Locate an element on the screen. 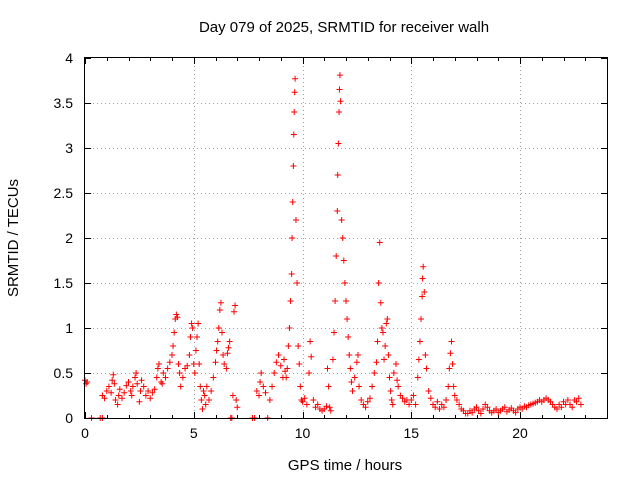 Image resolution: width=640 pixels, height=480 pixels. y-tick-label: 3.5 is located at coordinates (64, 103).